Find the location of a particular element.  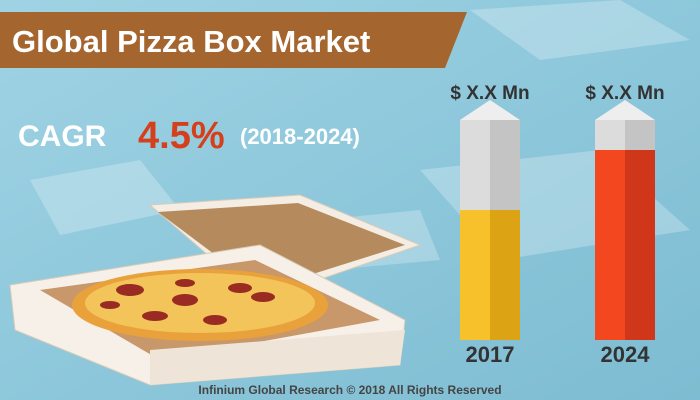

bar-year: 2024 is located at coordinates (626, 354).